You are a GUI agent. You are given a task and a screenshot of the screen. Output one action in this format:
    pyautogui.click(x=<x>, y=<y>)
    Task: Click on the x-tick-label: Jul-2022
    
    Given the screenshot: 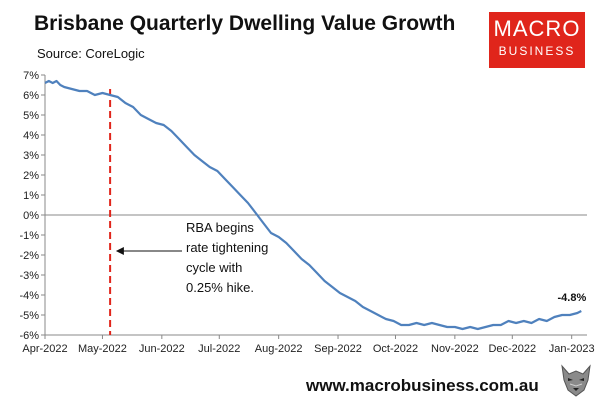 What is the action you would take?
    pyautogui.click(x=219, y=349)
    